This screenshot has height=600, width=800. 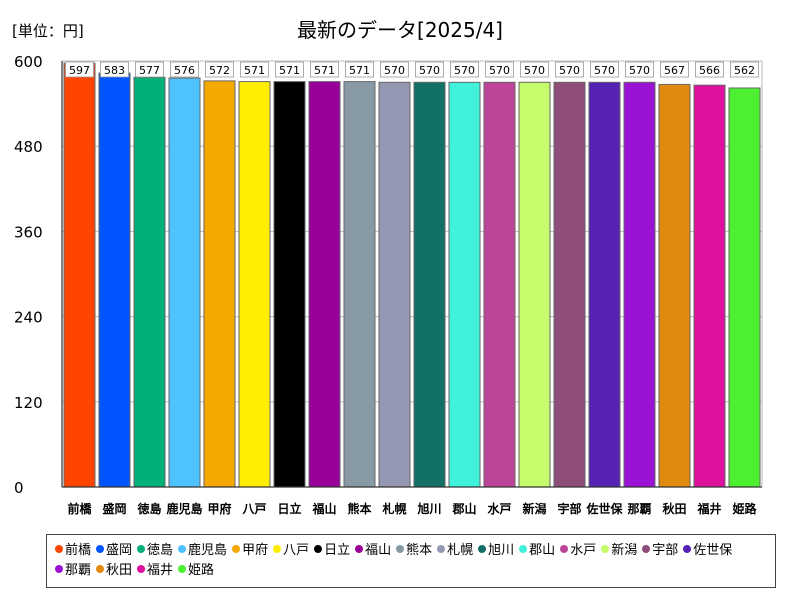 I want to click on legend-item: 福井, so click(x=155, y=571).